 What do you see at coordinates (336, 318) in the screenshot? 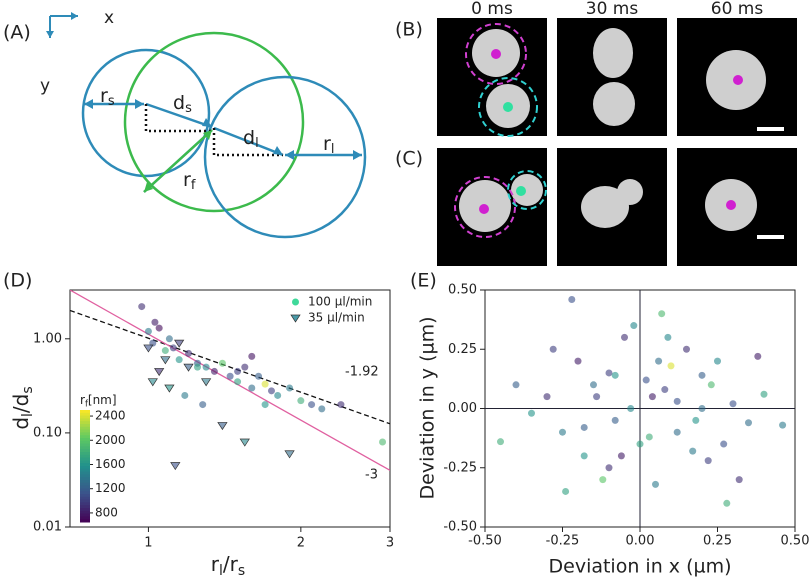
I see `legend-label: 35 µl/min` at bounding box center [336, 318].